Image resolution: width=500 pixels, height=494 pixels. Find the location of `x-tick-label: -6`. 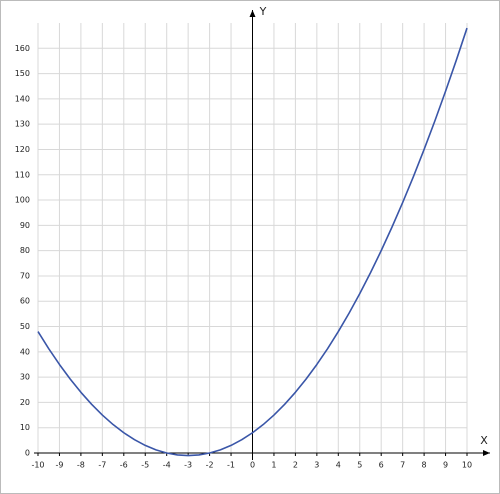

x-tick-label: -6 is located at coordinates (124, 465).